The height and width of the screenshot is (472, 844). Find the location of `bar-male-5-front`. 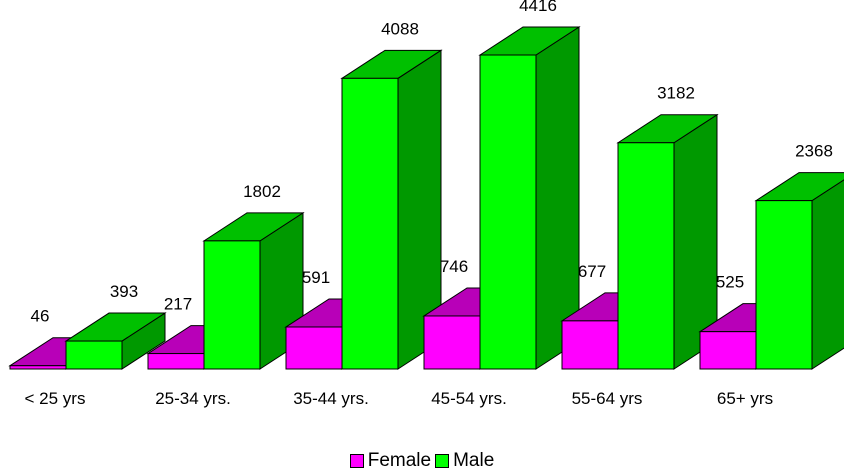

bar-male-5-front is located at coordinates (784, 285).